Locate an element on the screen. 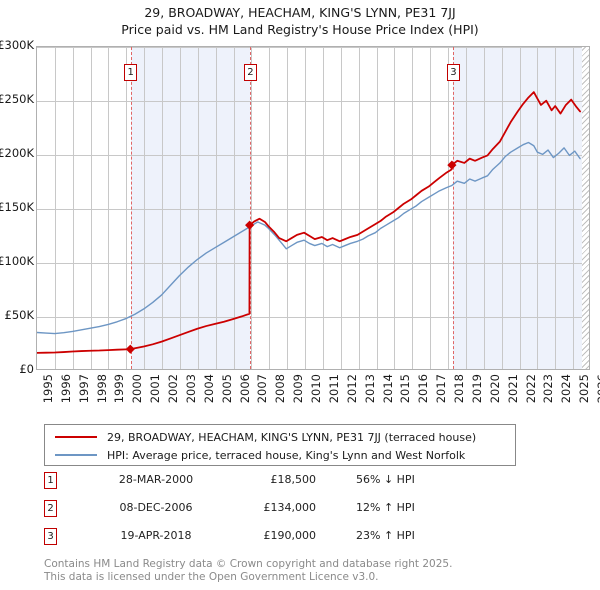 This screenshot has width=600, height=590. transaction-date: 19-APR-2018 is located at coordinates (156, 535).